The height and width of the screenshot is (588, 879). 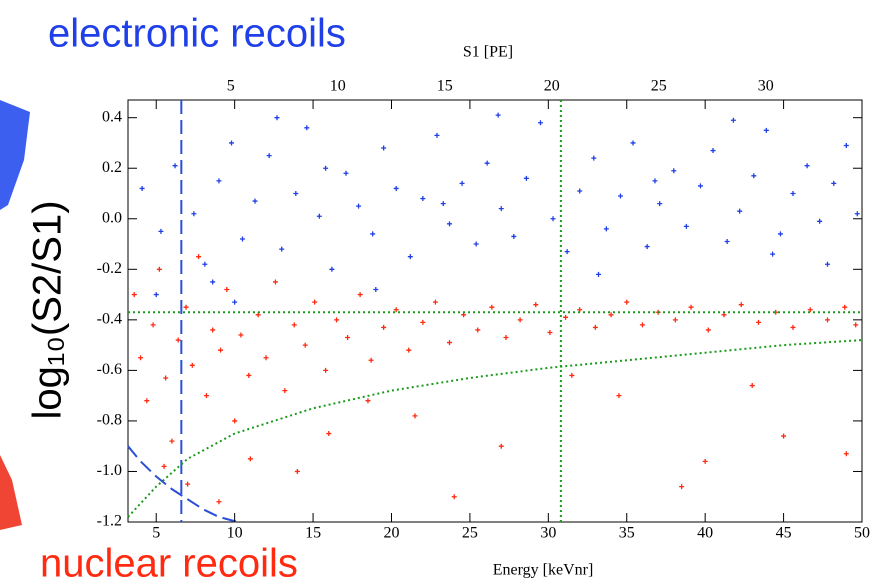 I want to click on x-tick-label: 40, so click(x=705, y=533).